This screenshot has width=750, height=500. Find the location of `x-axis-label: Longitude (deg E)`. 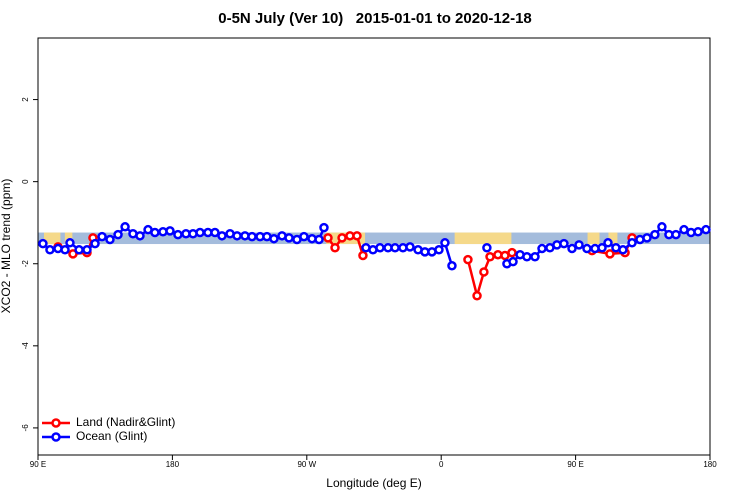

x-axis-label: Longitude (deg E) is located at coordinates (373, 483).